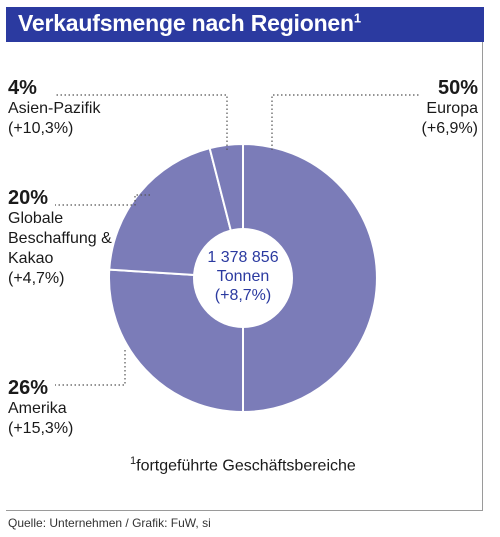  I want to click on center-total-unit: Tonnen, so click(243, 276).